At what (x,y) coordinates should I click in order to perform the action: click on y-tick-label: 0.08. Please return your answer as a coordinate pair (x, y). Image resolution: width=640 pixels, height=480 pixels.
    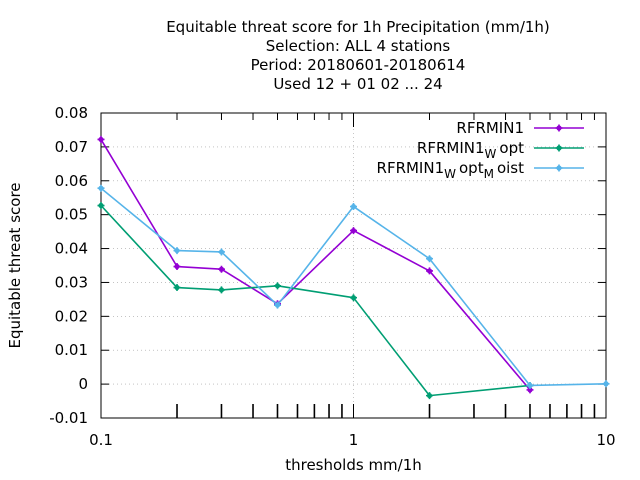
    Looking at the image, I should click on (71, 113).